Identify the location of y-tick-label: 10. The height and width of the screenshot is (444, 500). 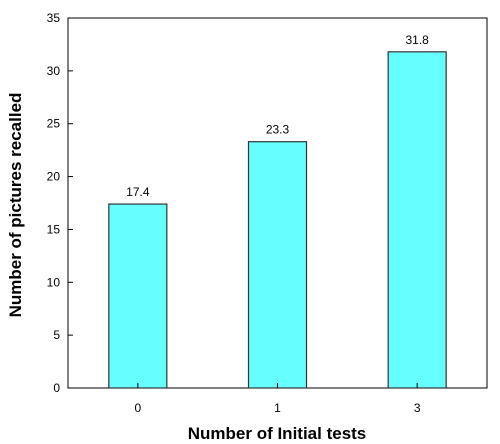
(54, 282).